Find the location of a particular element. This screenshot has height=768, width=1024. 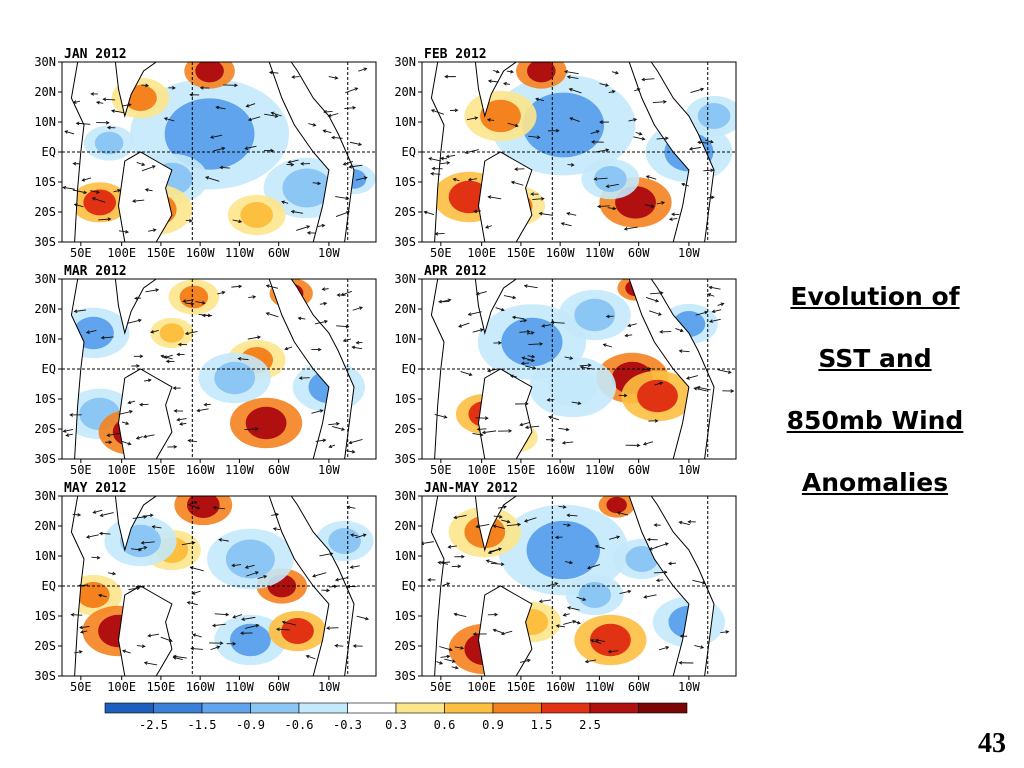

lon-label: 150E is located at coordinates (520, 253).